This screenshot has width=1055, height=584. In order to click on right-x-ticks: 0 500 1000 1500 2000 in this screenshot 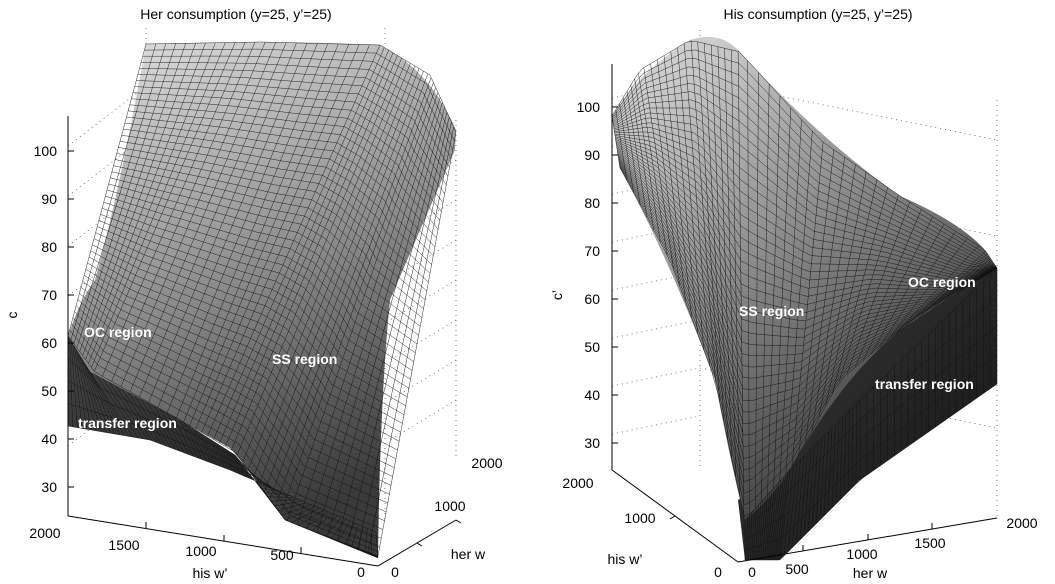, I will do `click(893, 547)`.